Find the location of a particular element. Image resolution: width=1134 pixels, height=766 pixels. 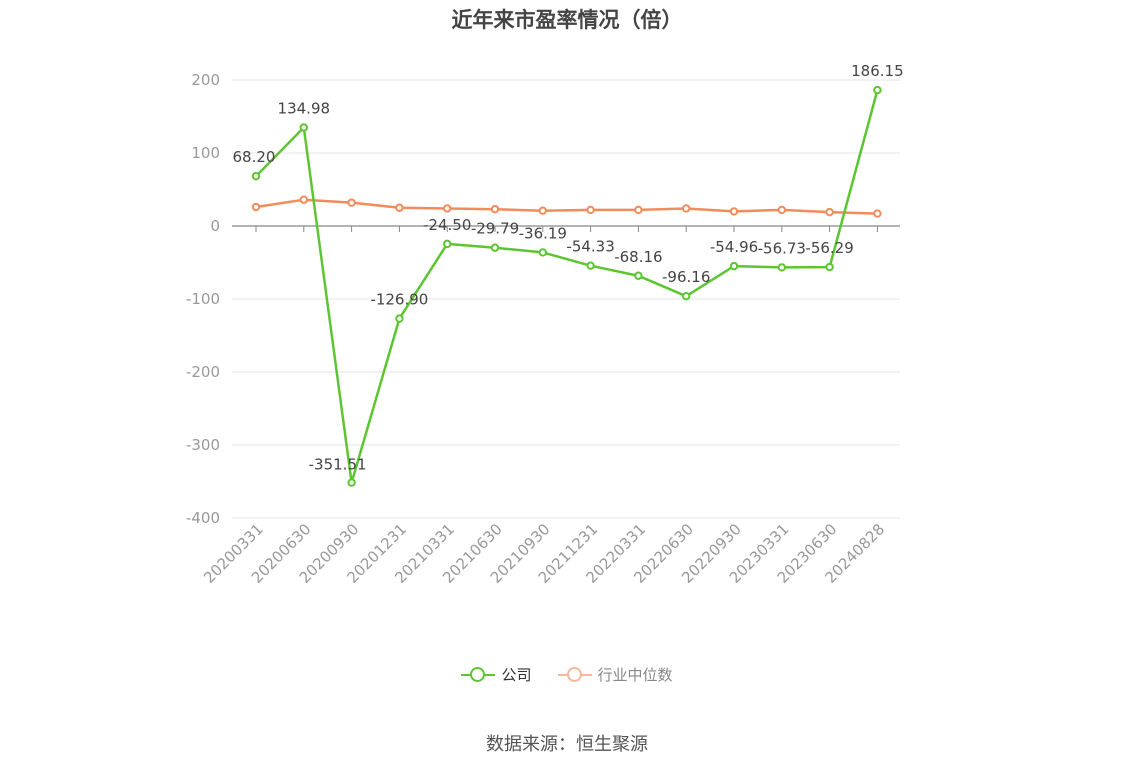

company-data-label: -56.29 is located at coordinates (829, 248).